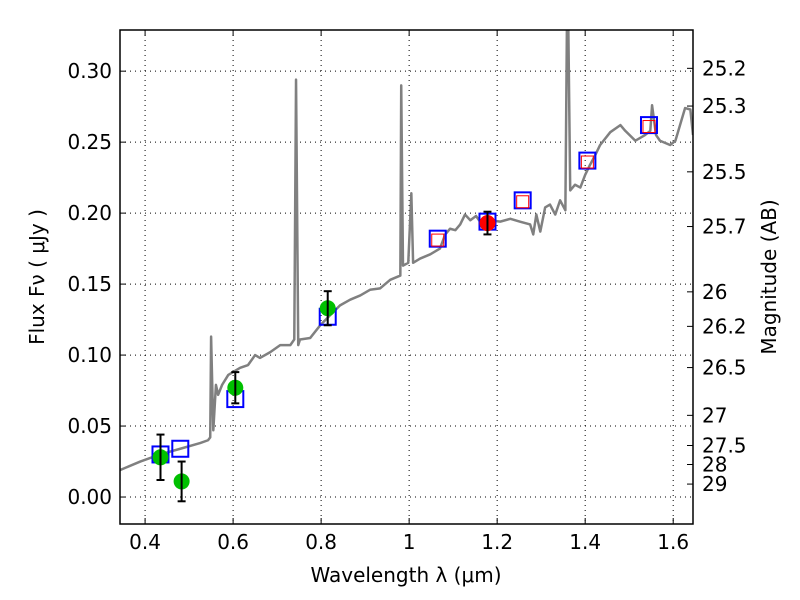 The height and width of the screenshot is (600, 800). Describe the element at coordinates (89, 213) in the screenshot. I see `y-tick-label: 0.20` at that location.